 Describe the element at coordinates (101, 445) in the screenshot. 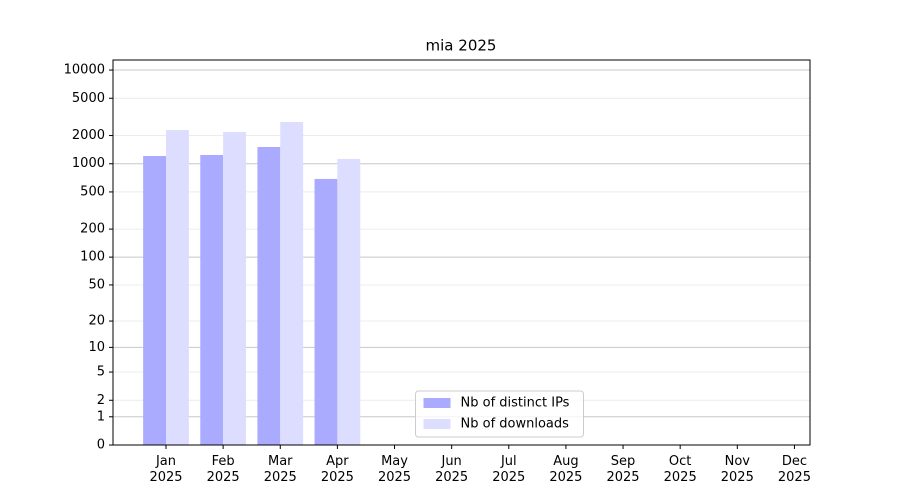

I see `y-tick-label: 0` at that location.